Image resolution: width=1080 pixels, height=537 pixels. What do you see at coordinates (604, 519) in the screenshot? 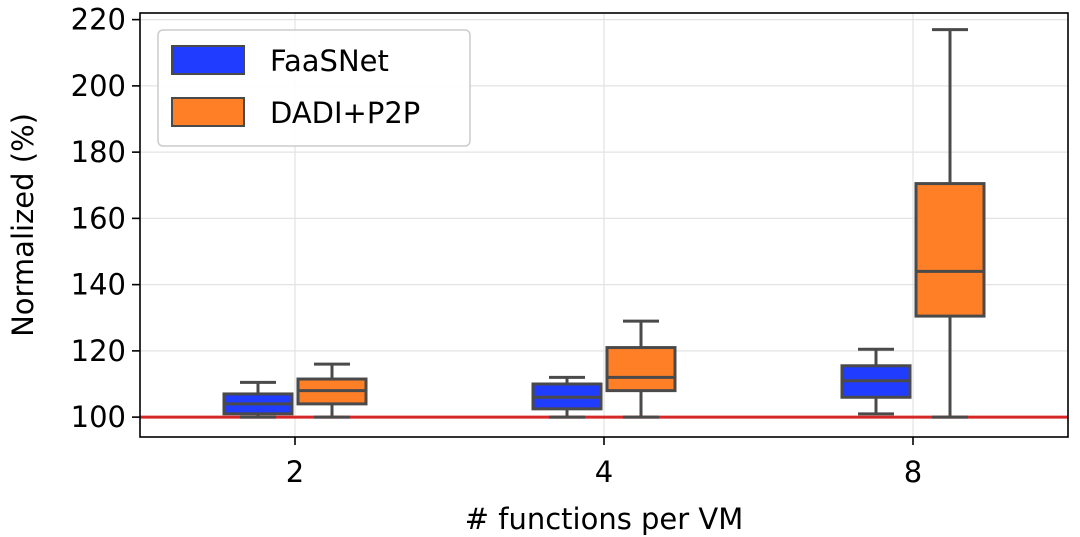
I see `x-axis-title: # functions per VM` at bounding box center [604, 519].